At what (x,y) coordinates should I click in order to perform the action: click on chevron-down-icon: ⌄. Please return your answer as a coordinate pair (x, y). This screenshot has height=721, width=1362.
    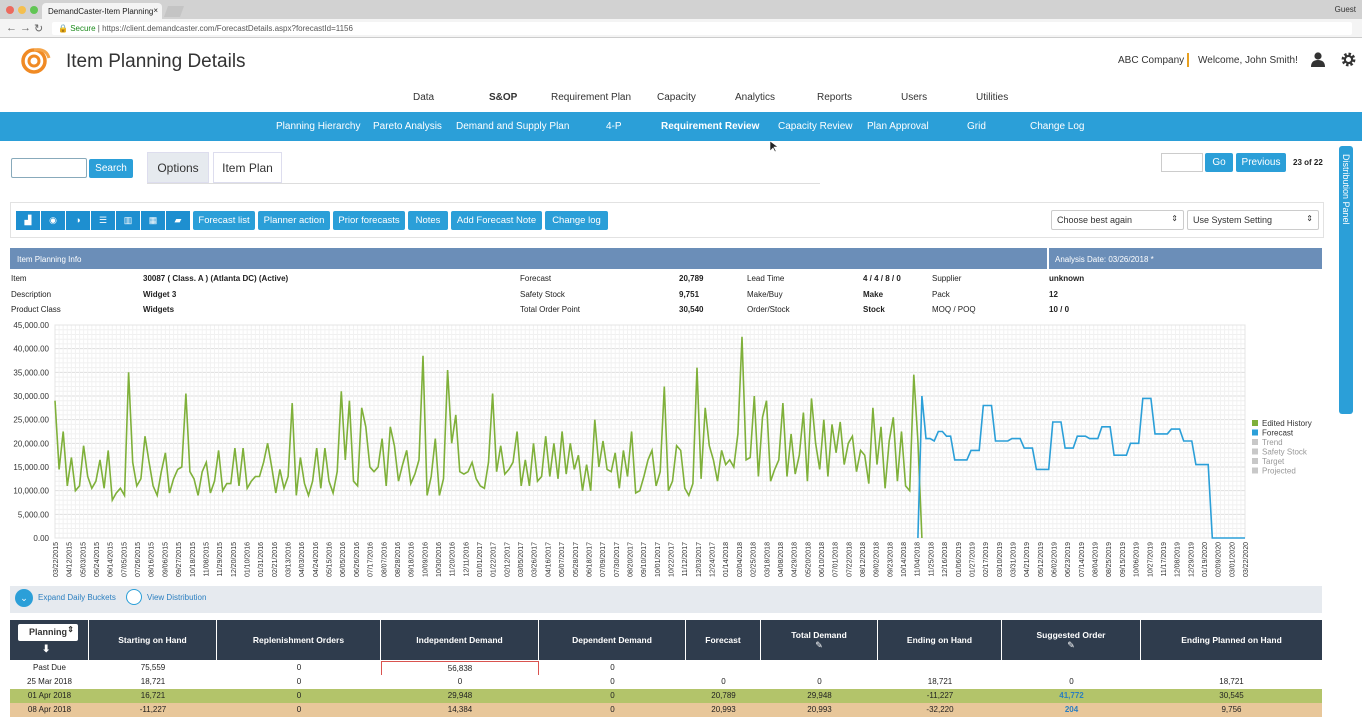
    Looking at the image, I should click on (24, 598).